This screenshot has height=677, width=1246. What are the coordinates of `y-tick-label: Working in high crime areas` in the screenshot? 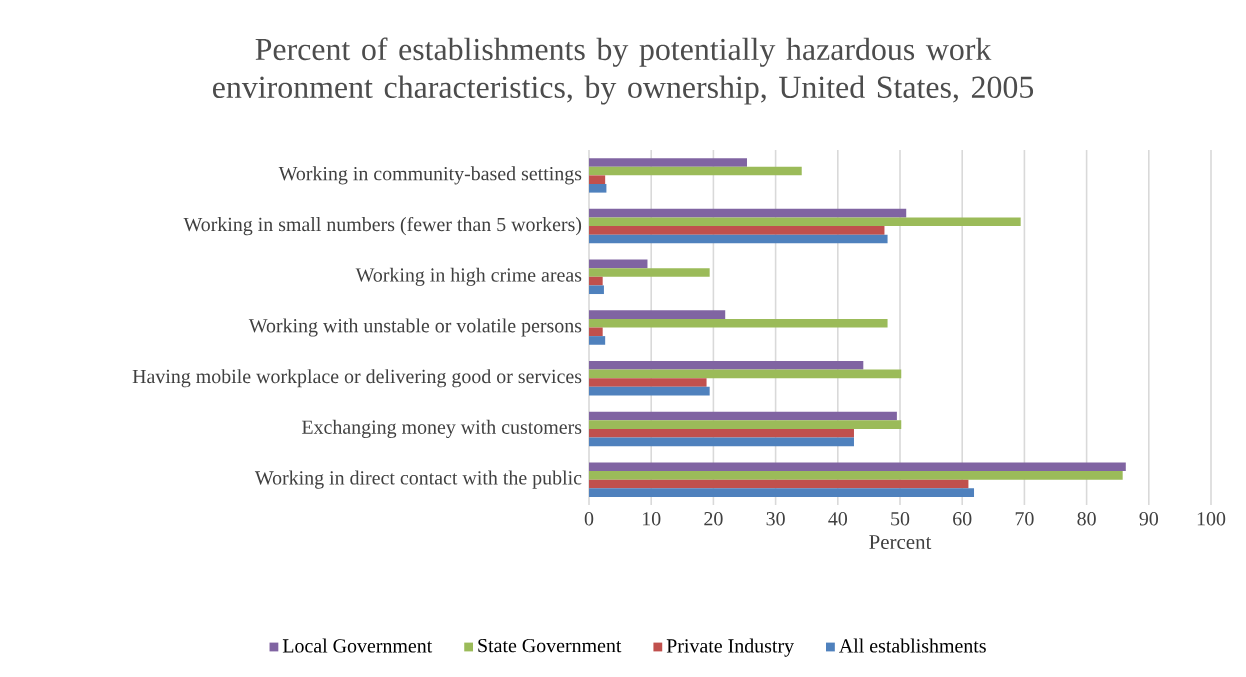 It's located at (468, 276).